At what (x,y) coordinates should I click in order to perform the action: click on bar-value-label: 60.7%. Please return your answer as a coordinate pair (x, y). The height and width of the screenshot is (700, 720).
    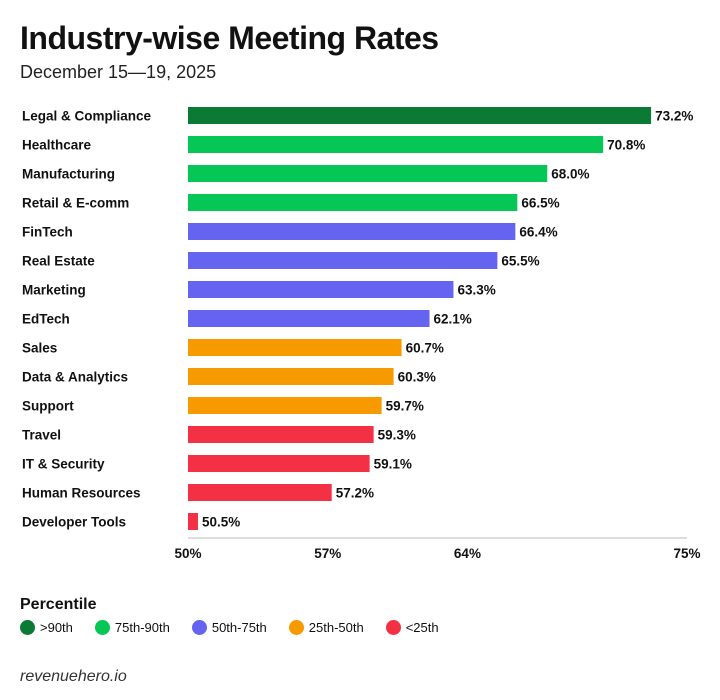
    Looking at the image, I should click on (425, 348).